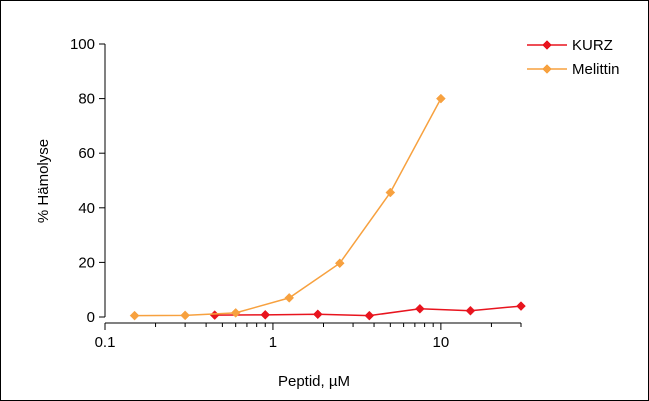 Image resolution: width=649 pixels, height=401 pixels. I want to click on legend-item-kurz: KURZ, so click(570, 45).